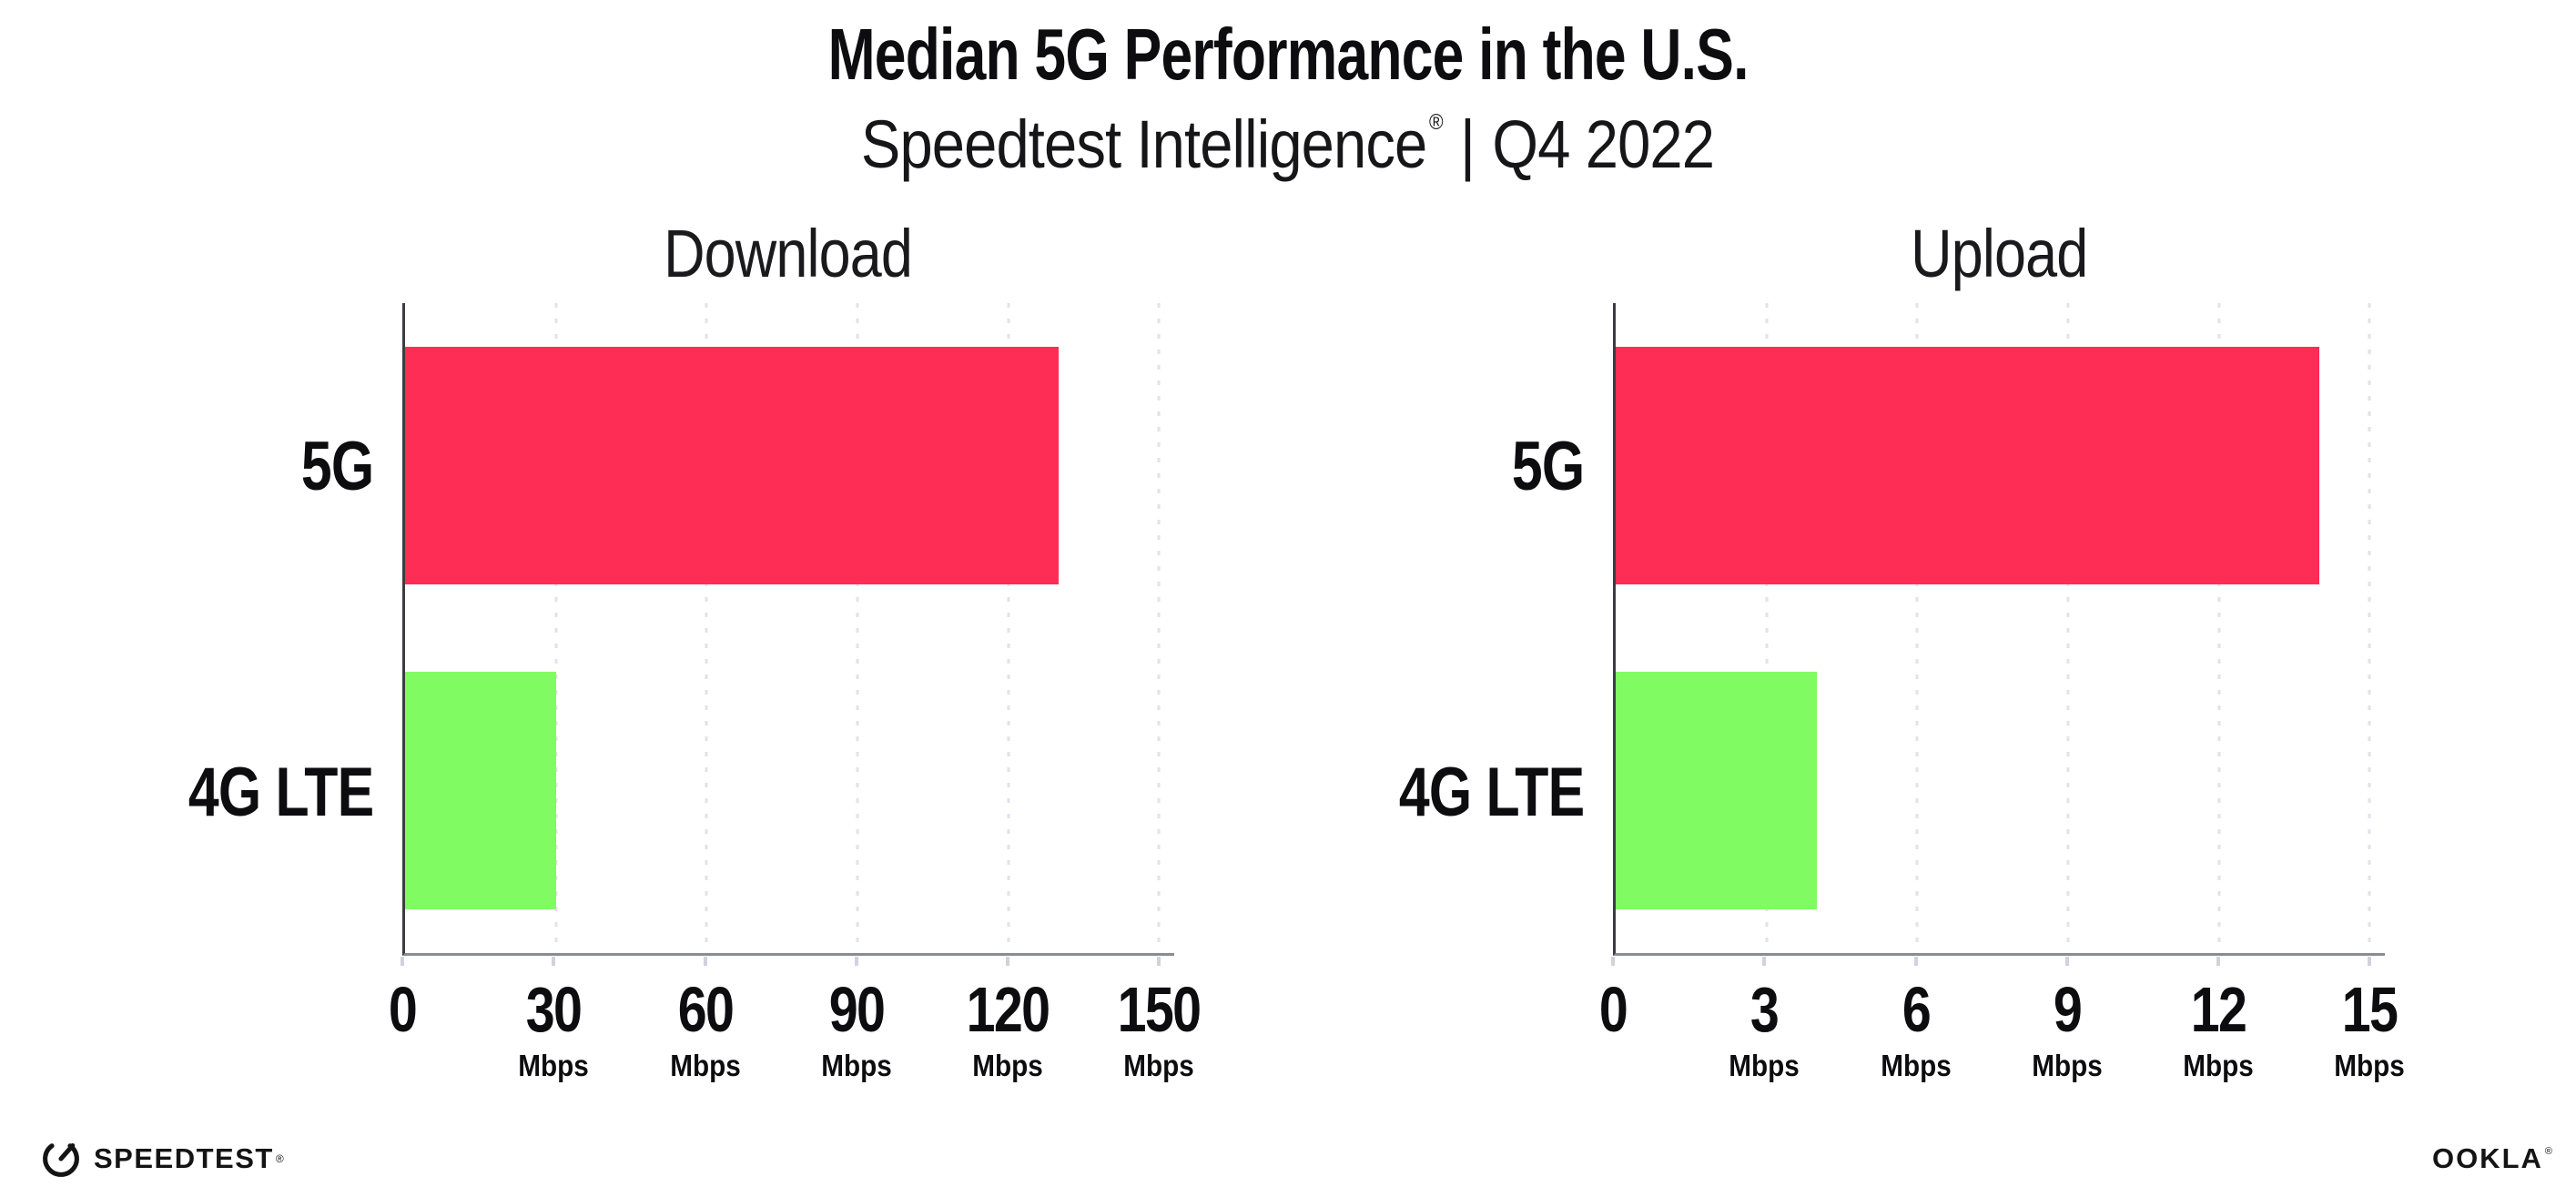  Describe the element at coordinates (705, 1010) in the screenshot. I see `x-tick-value: 60` at that location.